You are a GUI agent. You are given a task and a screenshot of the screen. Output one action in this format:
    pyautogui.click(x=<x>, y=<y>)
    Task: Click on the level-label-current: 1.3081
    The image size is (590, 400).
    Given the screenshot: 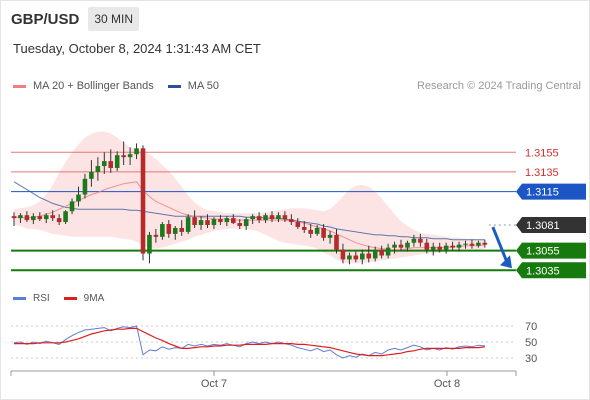 What is the action you would take?
    pyautogui.click(x=543, y=226)
    